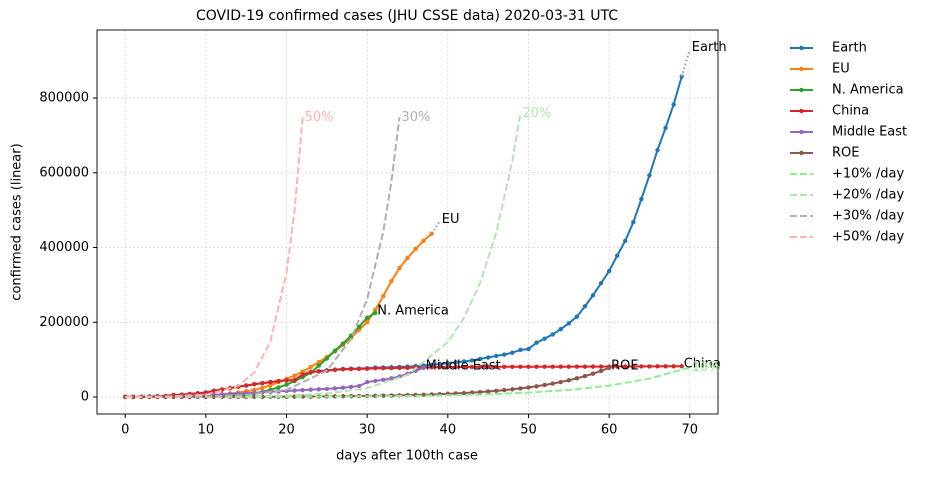  I want to click on x-tick-label: 70, so click(689, 430).